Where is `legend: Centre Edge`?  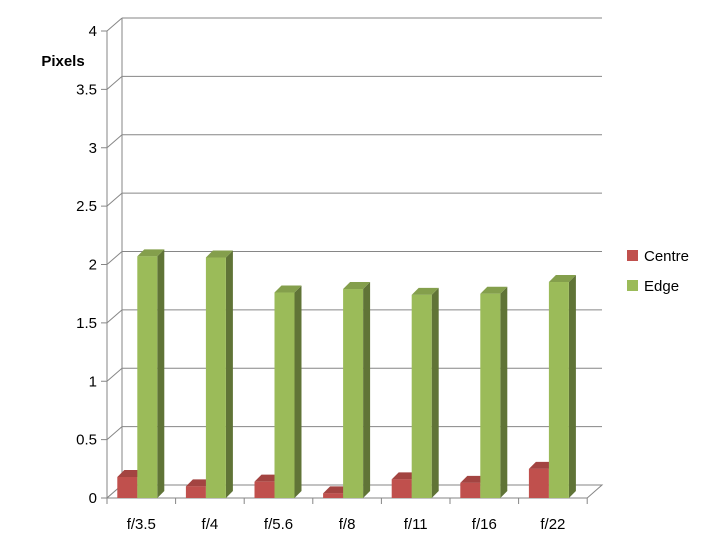 legend: Centre Edge is located at coordinates (658, 271).